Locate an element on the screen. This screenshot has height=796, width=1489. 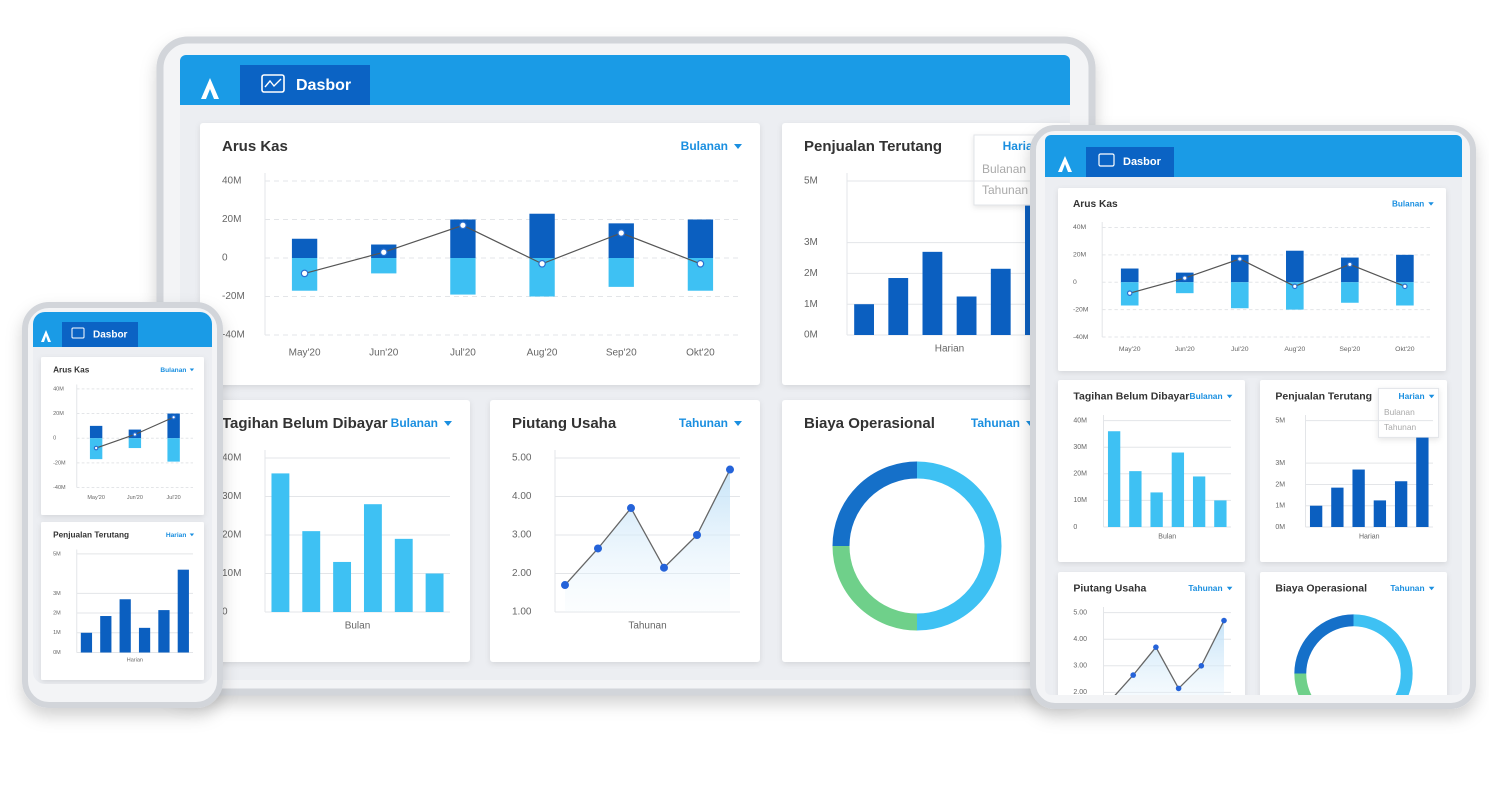
y-tick-label: -20M is located at coordinates (59, 463).